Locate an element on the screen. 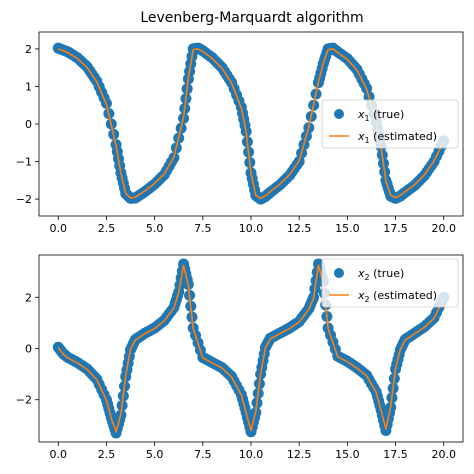 The image size is (474, 474). legend-label: x1 (estimated) is located at coordinates (397, 137).